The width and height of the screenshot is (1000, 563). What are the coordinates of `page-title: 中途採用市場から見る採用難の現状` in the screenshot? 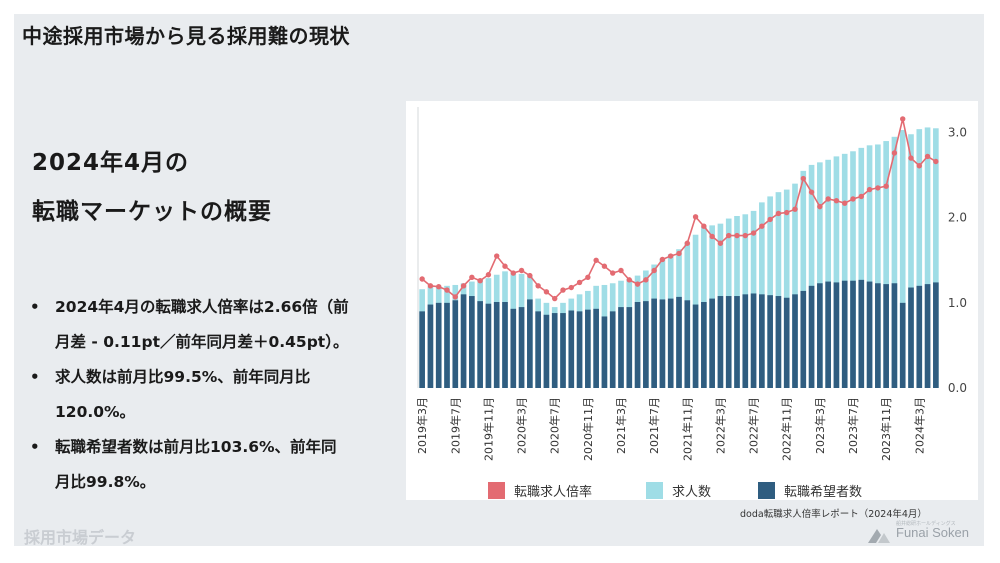 It's located at (186, 36).